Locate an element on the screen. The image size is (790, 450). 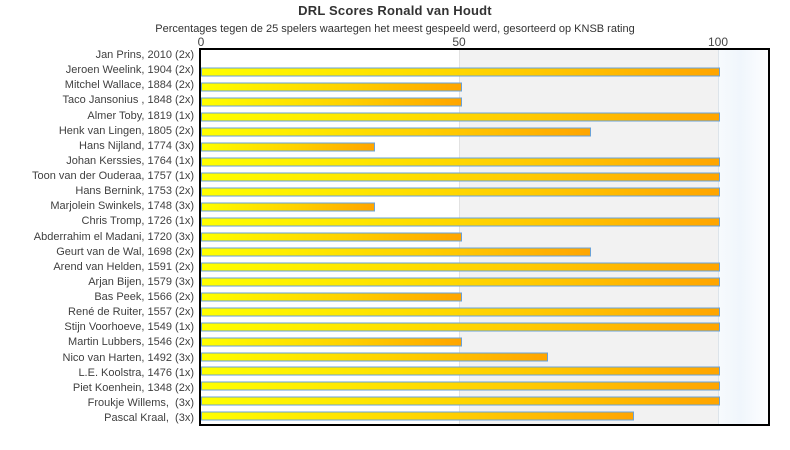
player-label: Abderrahim el Madani, 1720 (3x) is located at coordinates (113, 236).